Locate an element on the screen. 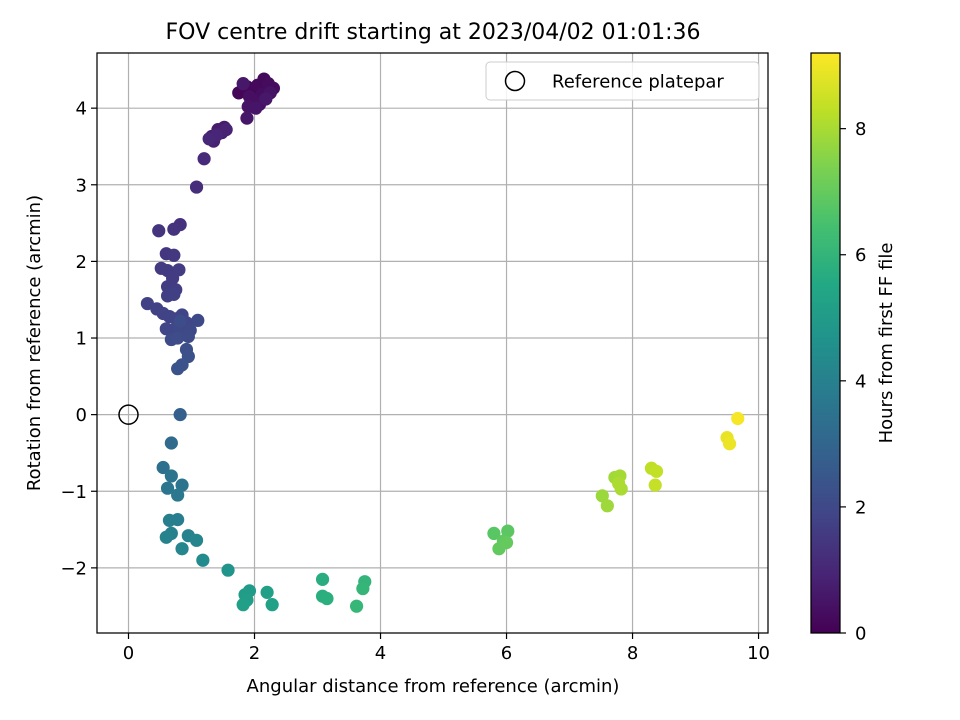  colorbar: 0 2 4 6 8 Hours from first FF file is located at coordinates (853, 348).